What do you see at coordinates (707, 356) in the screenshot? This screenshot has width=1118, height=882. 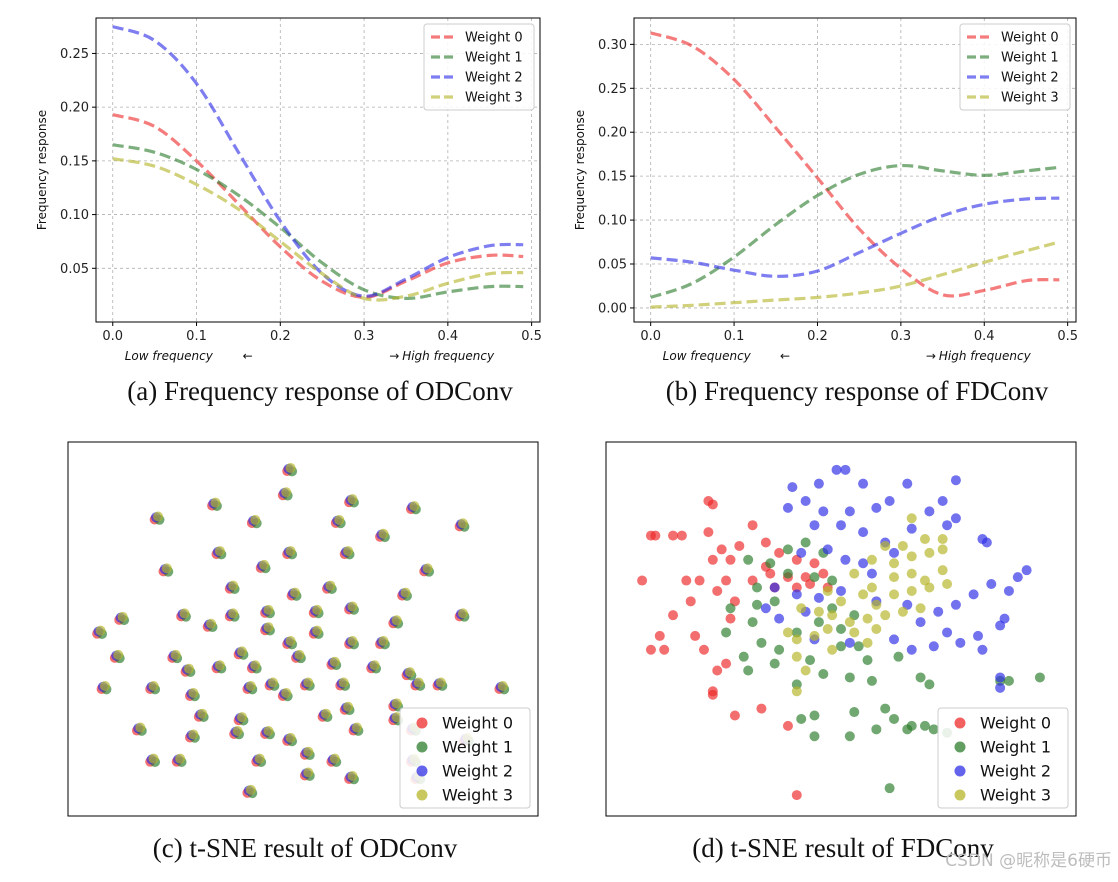 I see `low-frequency-text: Low frequency` at bounding box center [707, 356].